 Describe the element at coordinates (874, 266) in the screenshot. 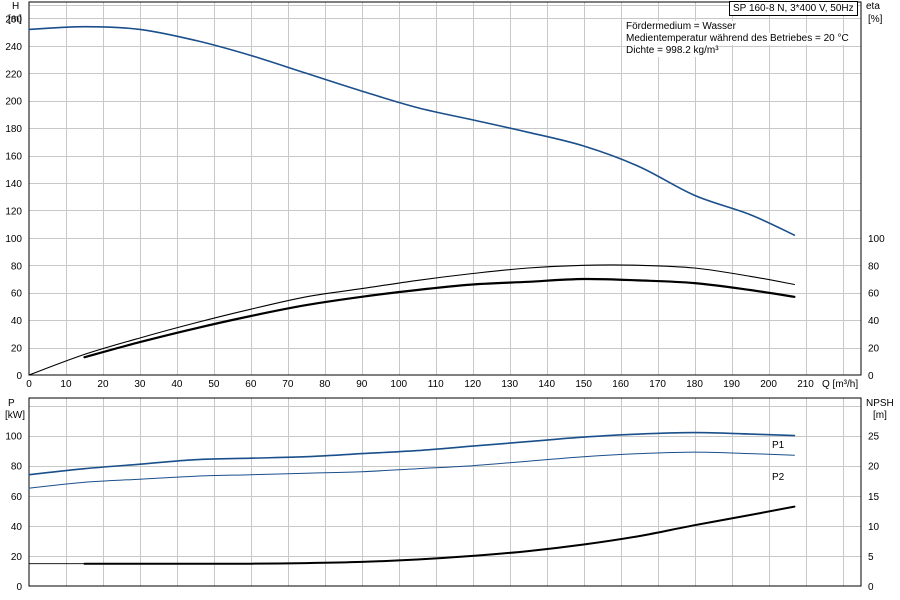

I see `y-right-tick-label: 80` at that location.